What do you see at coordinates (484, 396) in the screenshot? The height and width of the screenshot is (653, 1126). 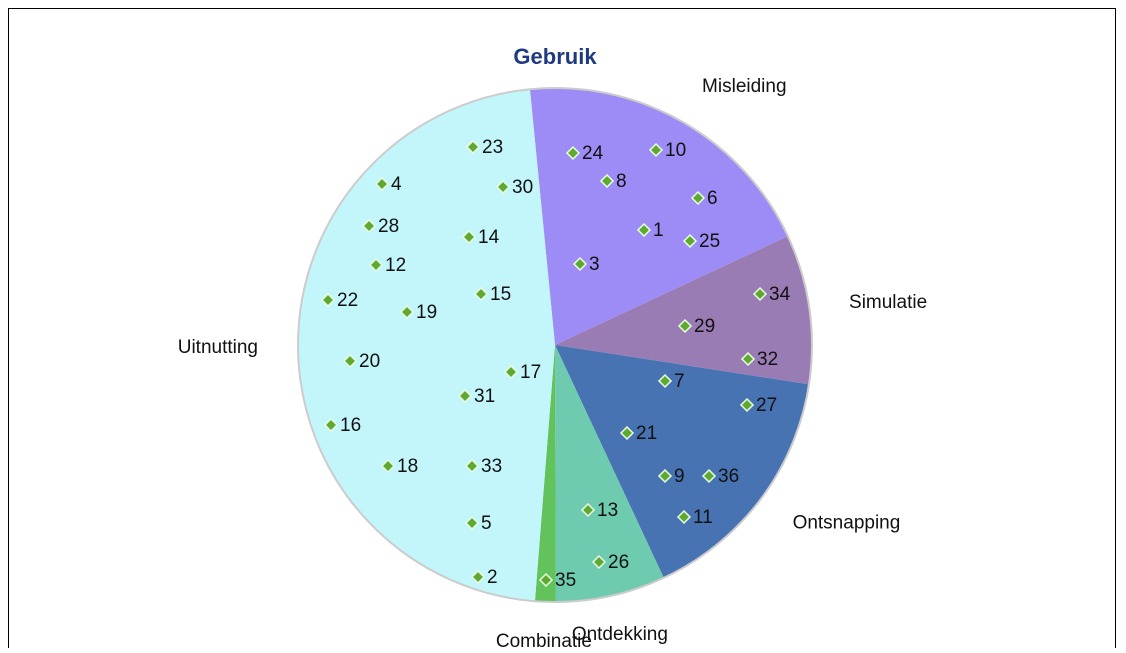 I see `point-label: 31` at bounding box center [484, 396].